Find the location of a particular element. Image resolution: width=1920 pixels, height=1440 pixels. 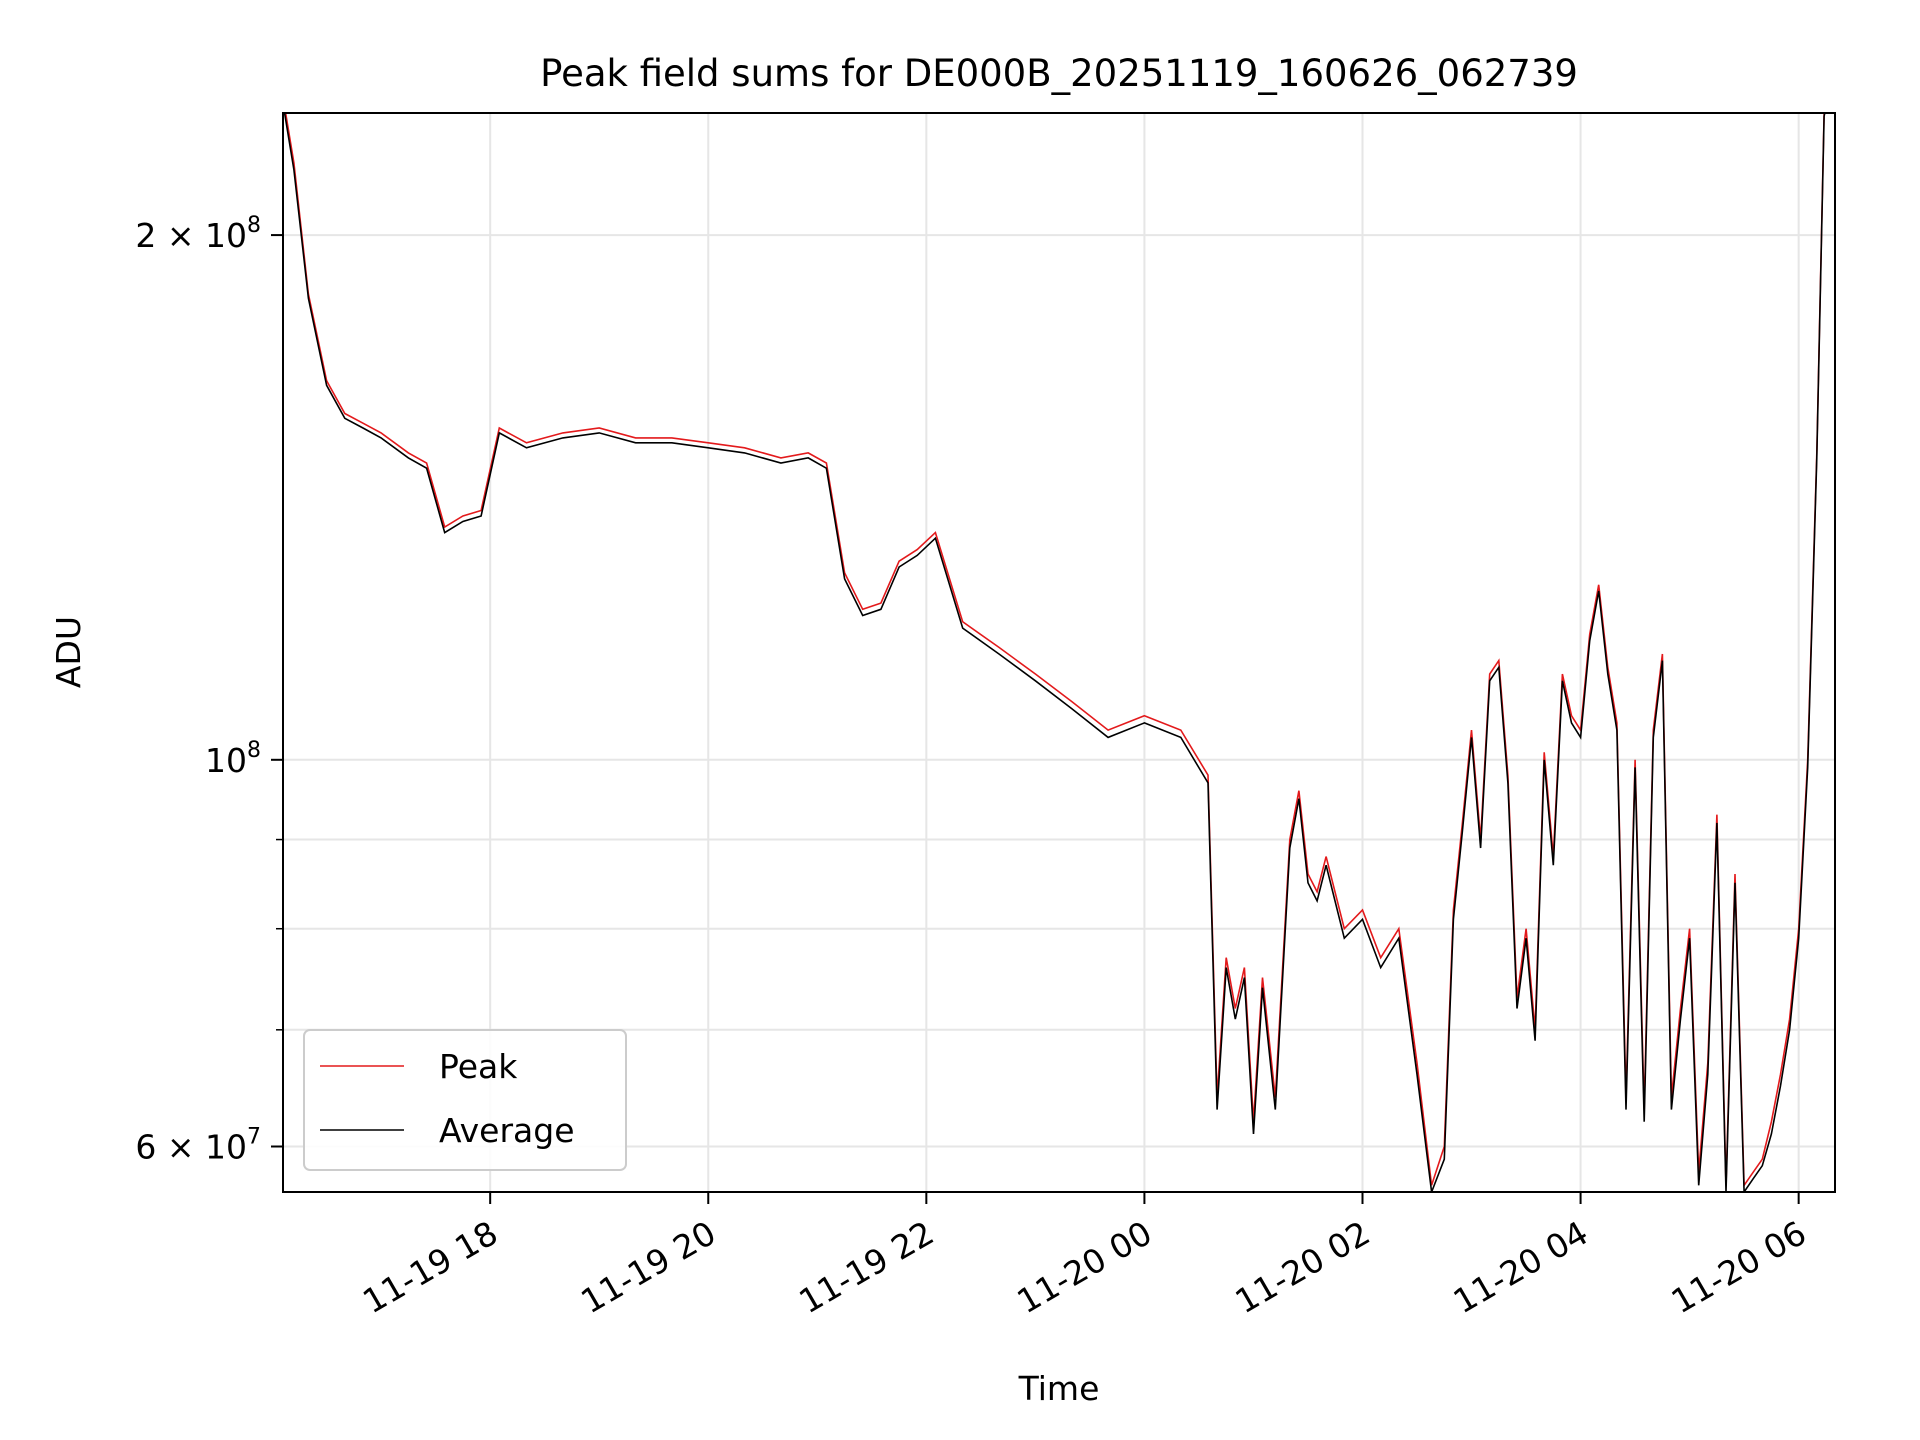

legend-box is located at coordinates (465, 1100).